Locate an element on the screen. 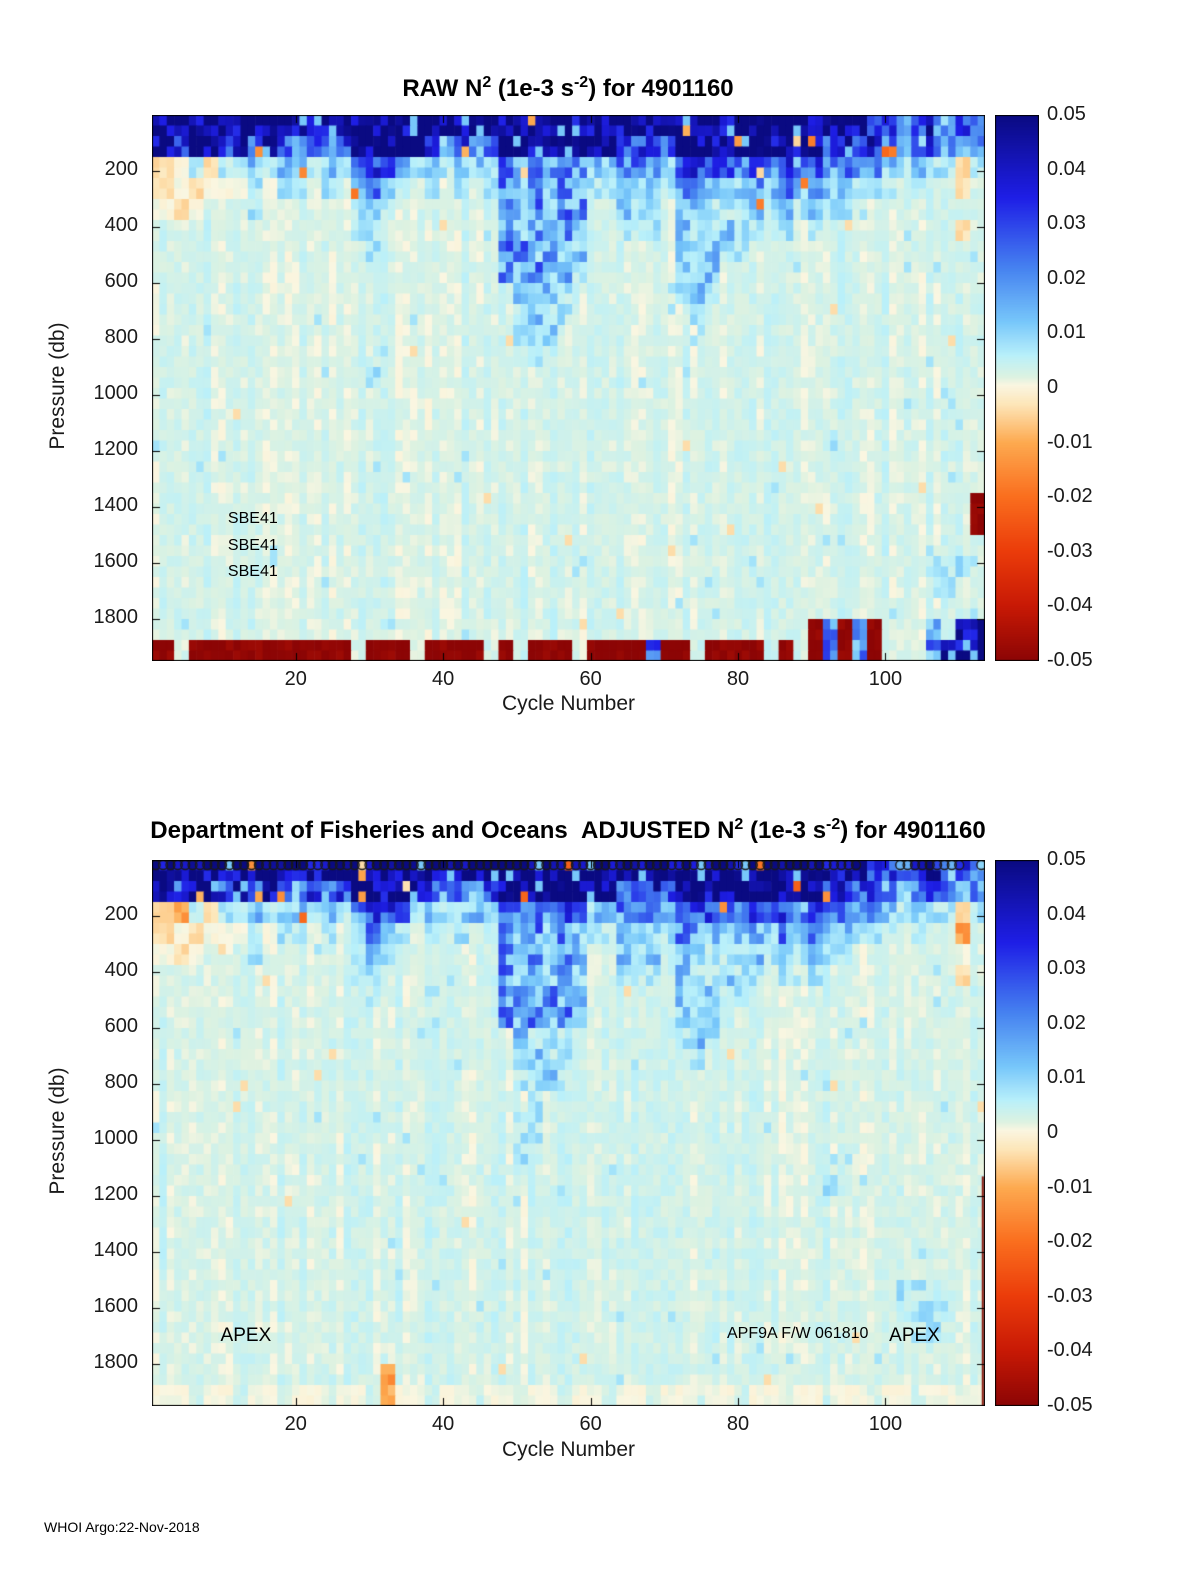  raw-title-suffix: ) for 4901160 is located at coordinates (661, 88).